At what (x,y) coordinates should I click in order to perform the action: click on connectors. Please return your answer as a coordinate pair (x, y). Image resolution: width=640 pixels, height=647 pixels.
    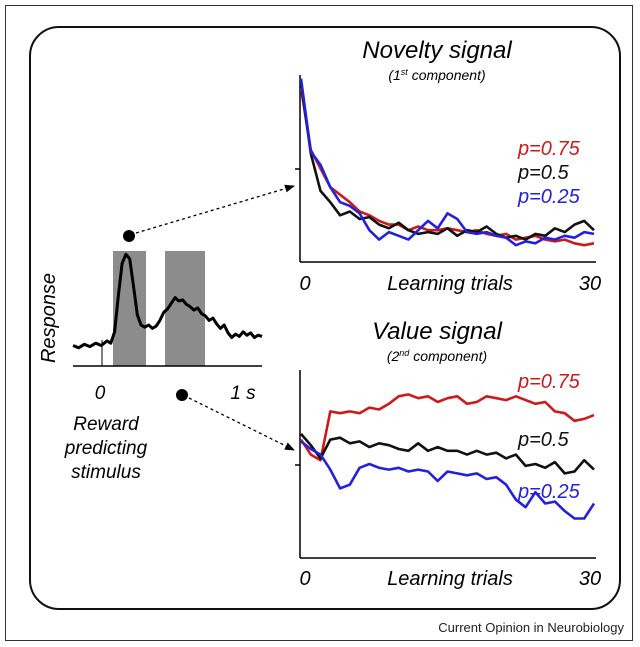
    Looking at the image, I should click on (209, 317).